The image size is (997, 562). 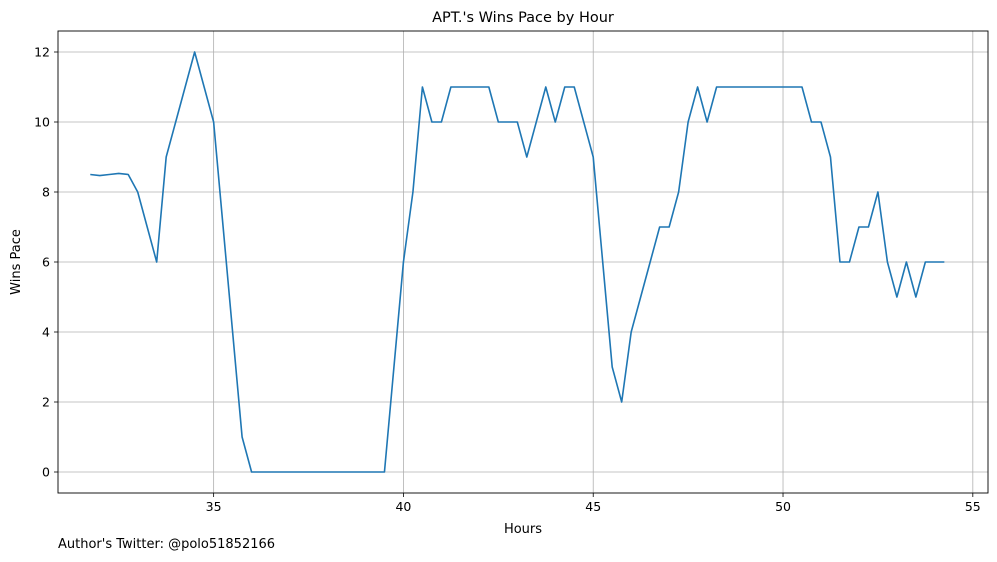 I want to click on author-note: Author's Twitter: @polo51852166, so click(x=167, y=544).